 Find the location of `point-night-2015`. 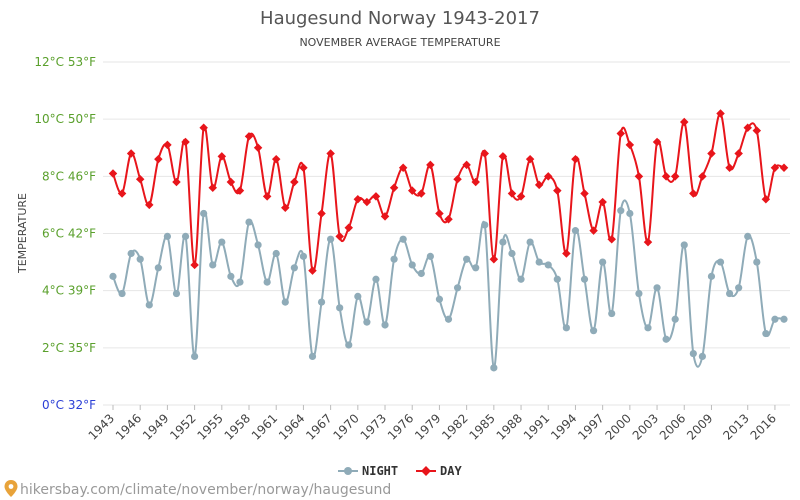

point-night-2015 is located at coordinates (766, 333).